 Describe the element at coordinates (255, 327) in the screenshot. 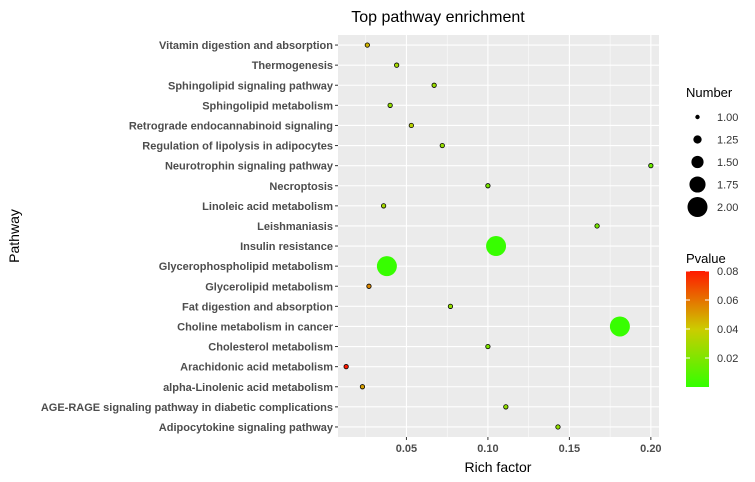

I see `y-tick-label: Choline metabolism in cancer` at that location.